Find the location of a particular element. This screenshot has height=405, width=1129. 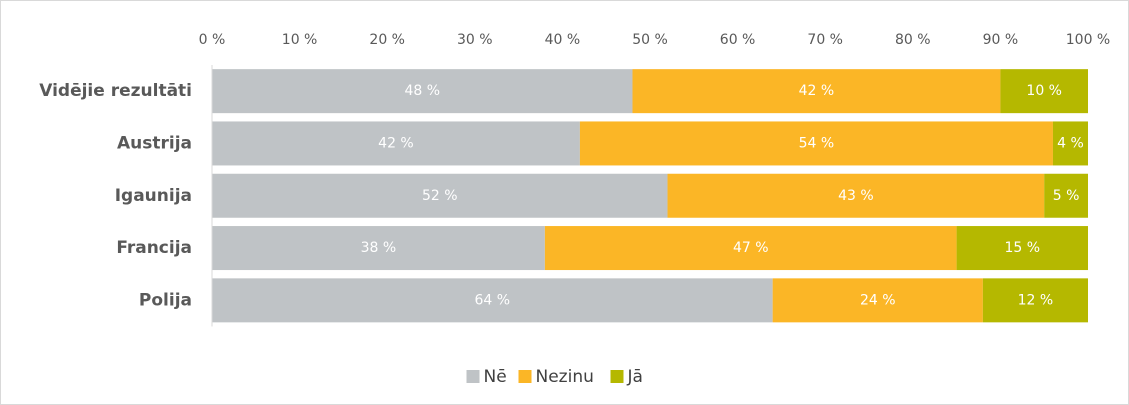

data-label: 4 % is located at coordinates (1070, 143).